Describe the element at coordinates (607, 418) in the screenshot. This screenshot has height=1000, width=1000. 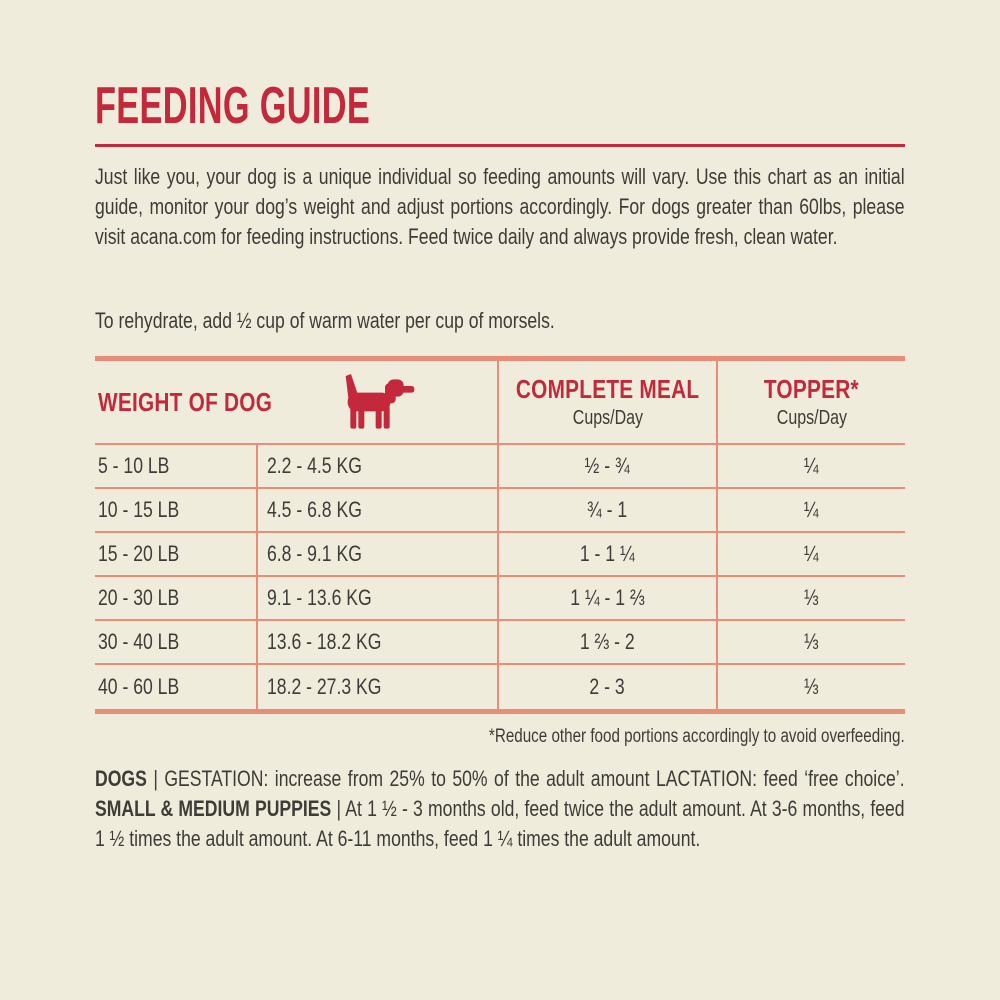
I see `complete-meal-sublabel: Cups/Day` at that location.